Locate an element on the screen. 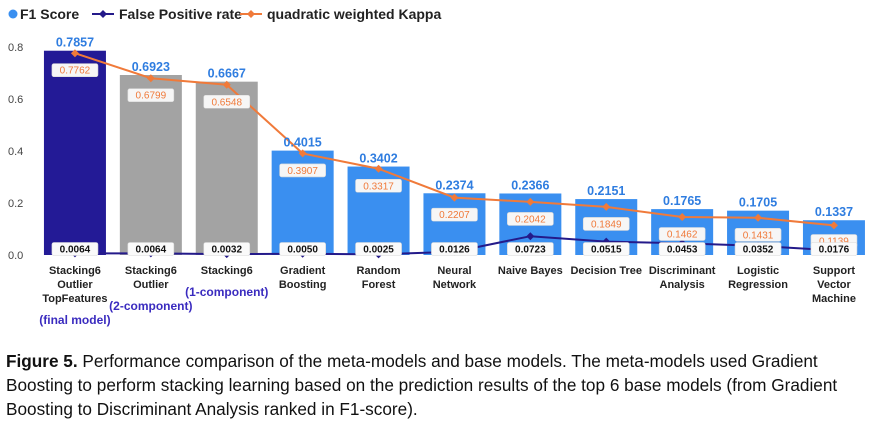 Image resolution: width=875 pixels, height=431 pixels. y-tick-label: 0.6 is located at coordinates (15, 100).